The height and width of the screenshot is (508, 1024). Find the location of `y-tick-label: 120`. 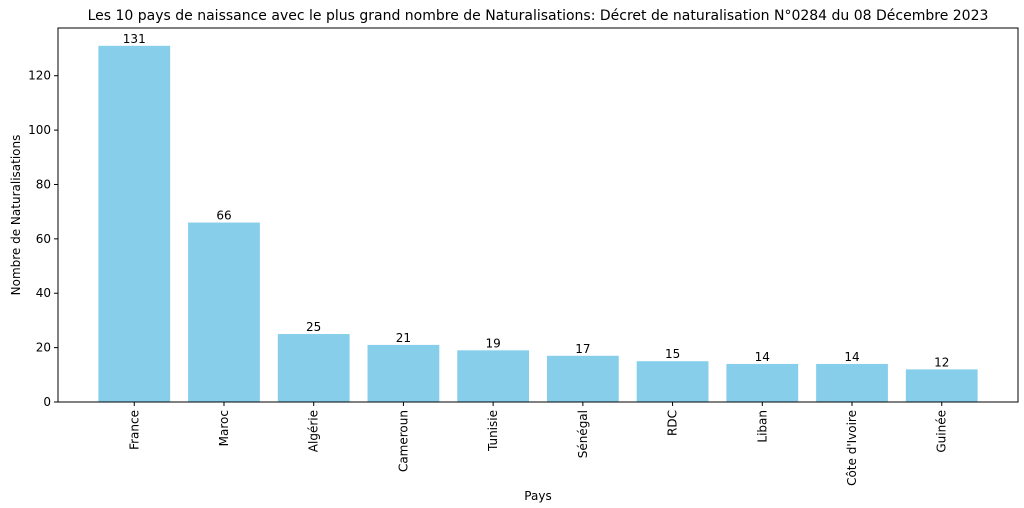

y-tick-label: 120 is located at coordinates (39, 76).